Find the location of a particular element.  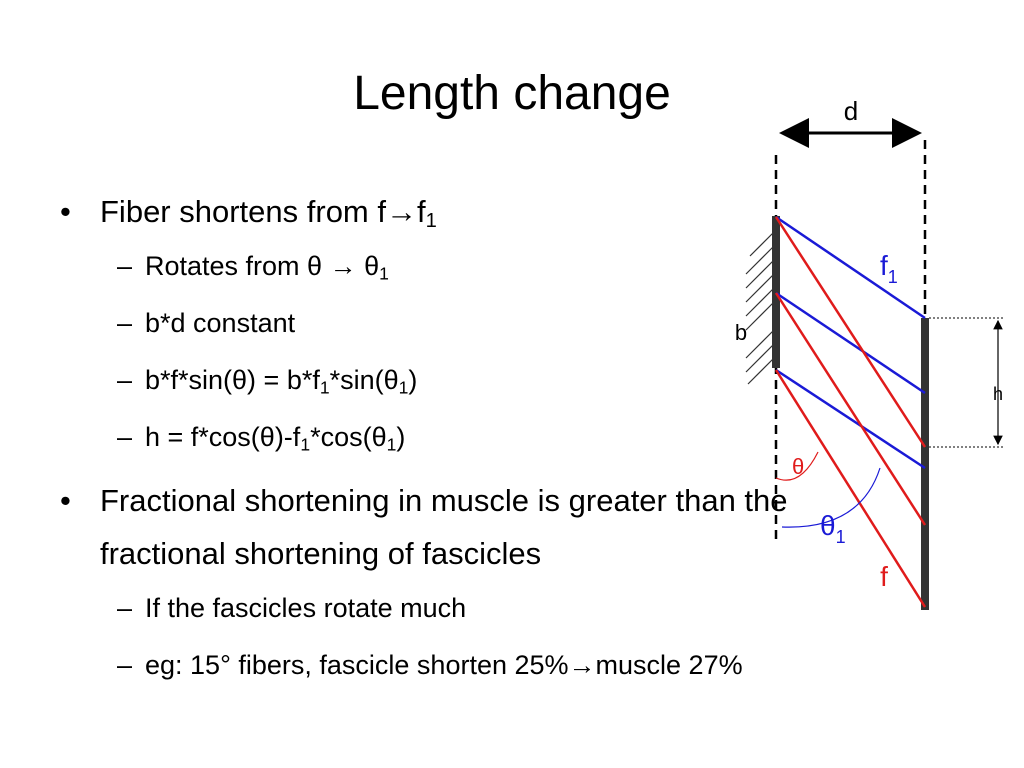

text-run: h = f*cos(θ)-f is located at coordinates (223, 437).